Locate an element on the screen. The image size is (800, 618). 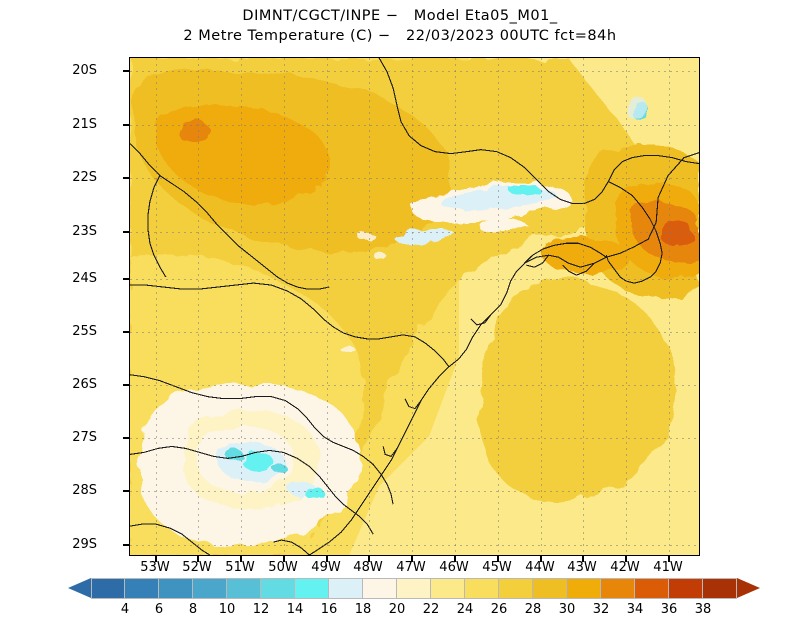
colorbar-tick-label: 20 is located at coordinates (397, 609).